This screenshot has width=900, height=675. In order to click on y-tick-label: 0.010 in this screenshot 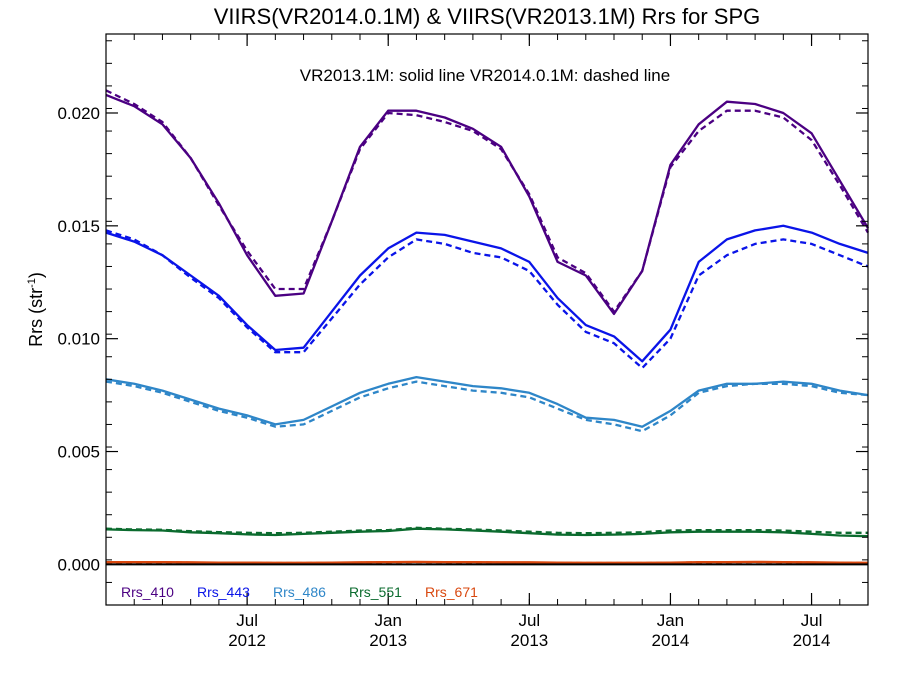, I will do `click(78, 339)`.